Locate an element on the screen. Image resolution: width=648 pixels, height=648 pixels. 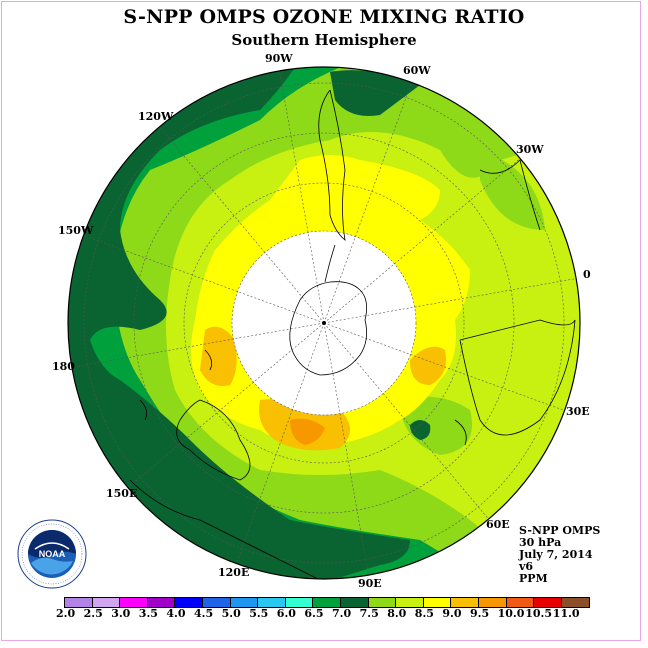
lon-label-150w: 150W is located at coordinates (76, 230).